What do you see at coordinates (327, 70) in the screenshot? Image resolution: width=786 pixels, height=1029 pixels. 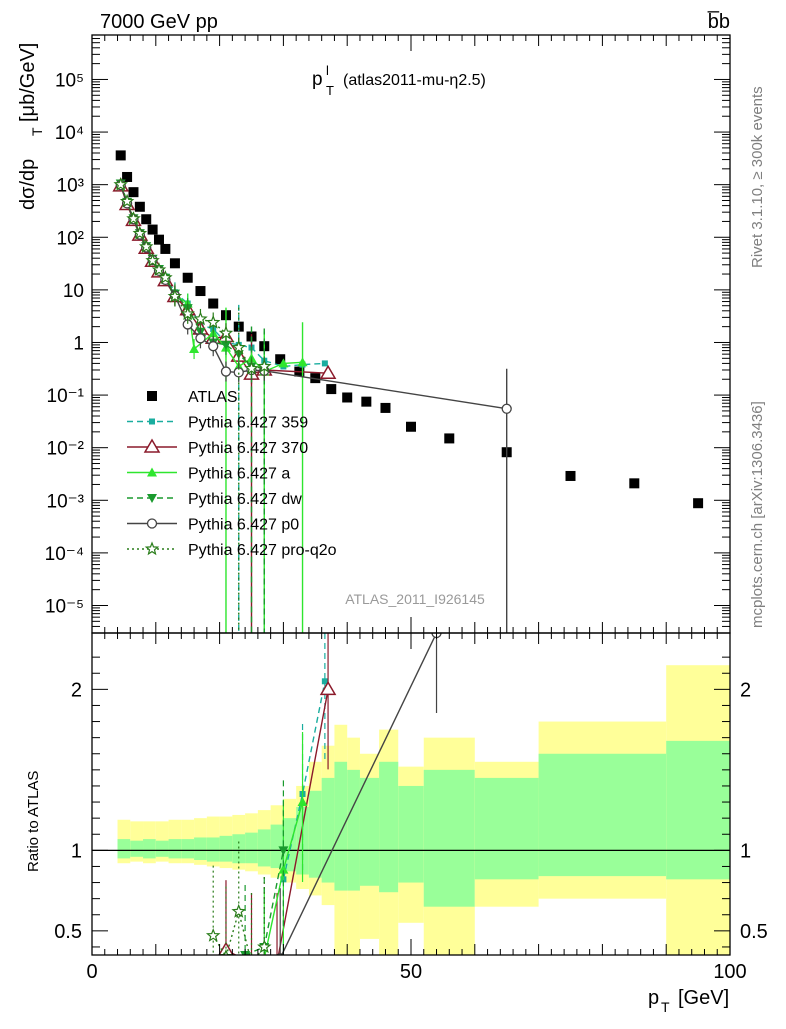 I see `title-sup: l` at bounding box center [327, 70].